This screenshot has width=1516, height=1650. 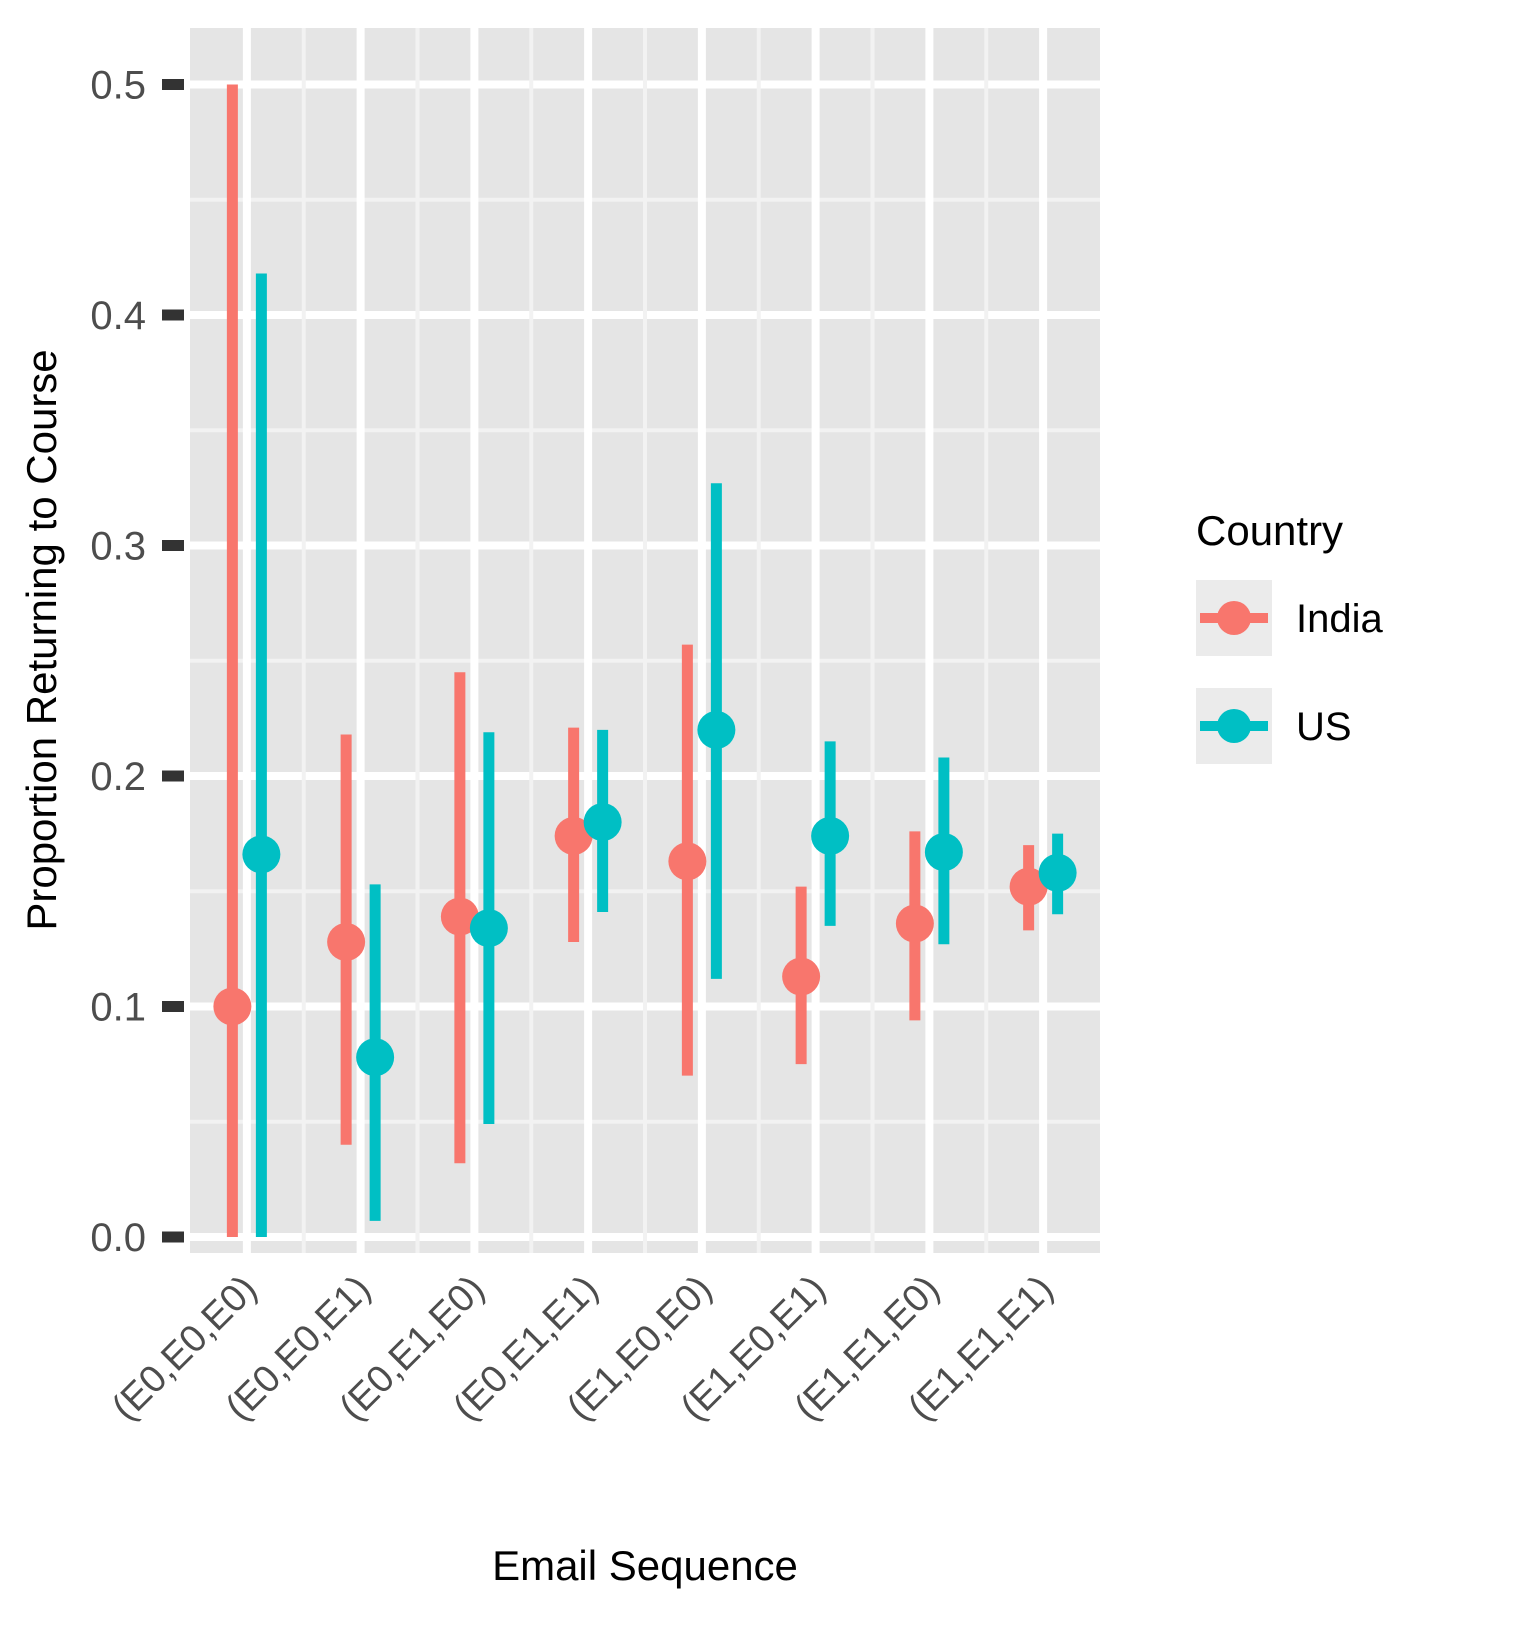 What do you see at coordinates (118, 777) in the screenshot?
I see `y-axis-tick-label: 0.2` at bounding box center [118, 777].